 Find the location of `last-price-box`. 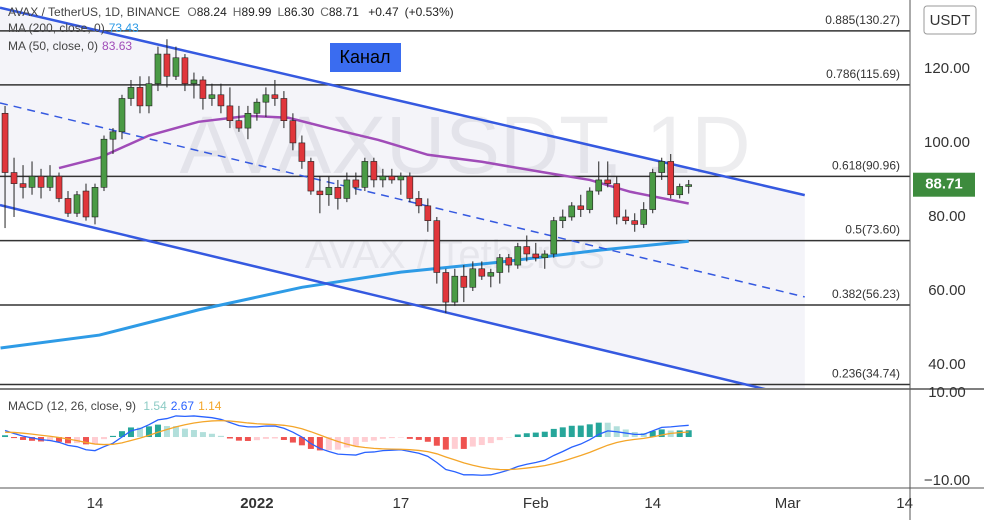

last-price-box is located at coordinates (944, 184).